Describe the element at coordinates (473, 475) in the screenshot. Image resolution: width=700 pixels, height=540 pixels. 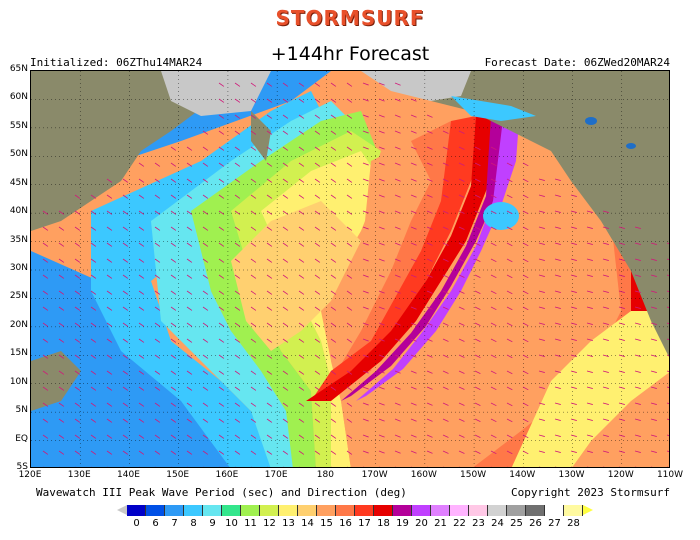
I see `longitude-label: 150W` at that location.